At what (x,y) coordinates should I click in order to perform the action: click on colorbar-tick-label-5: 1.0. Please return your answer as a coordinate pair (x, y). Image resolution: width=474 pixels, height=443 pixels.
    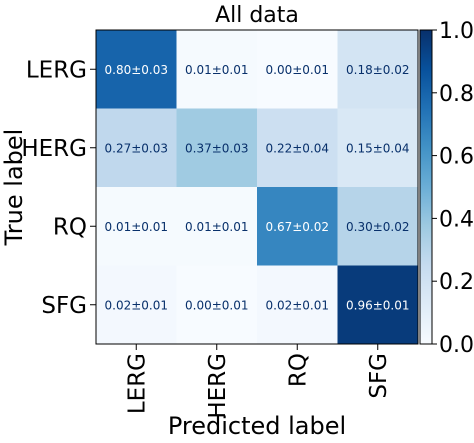
    Looking at the image, I should click on (456, 31).